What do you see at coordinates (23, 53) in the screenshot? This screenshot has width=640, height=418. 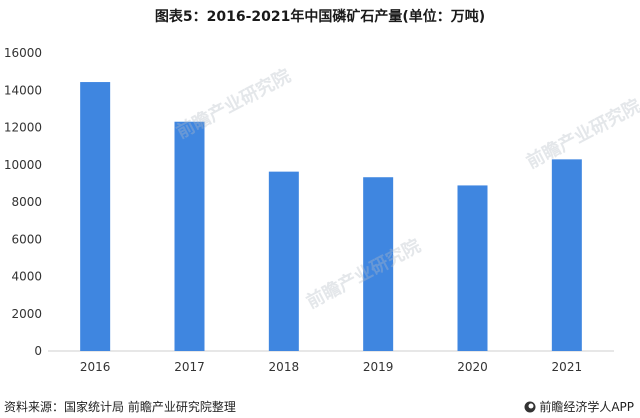 I see `y-tick-label: 16000` at bounding box center [23, 53].